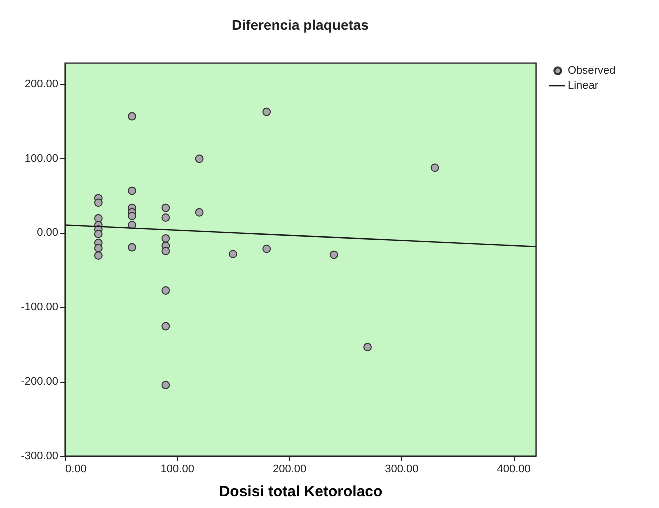  What do you see at coordinates (39, 382) in the screenshot?
I see `y-tick-label: -200.00` at bounding box center [39, 382].